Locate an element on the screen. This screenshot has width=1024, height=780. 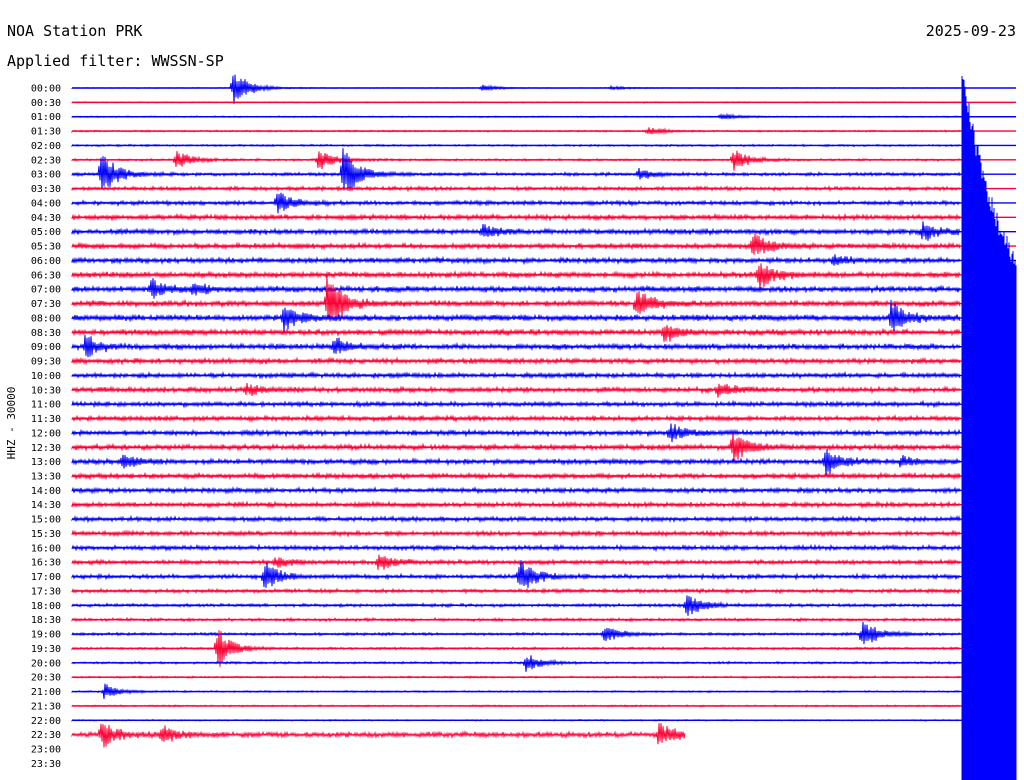
time-label: 06:00 is located at coordinates (46, 261).